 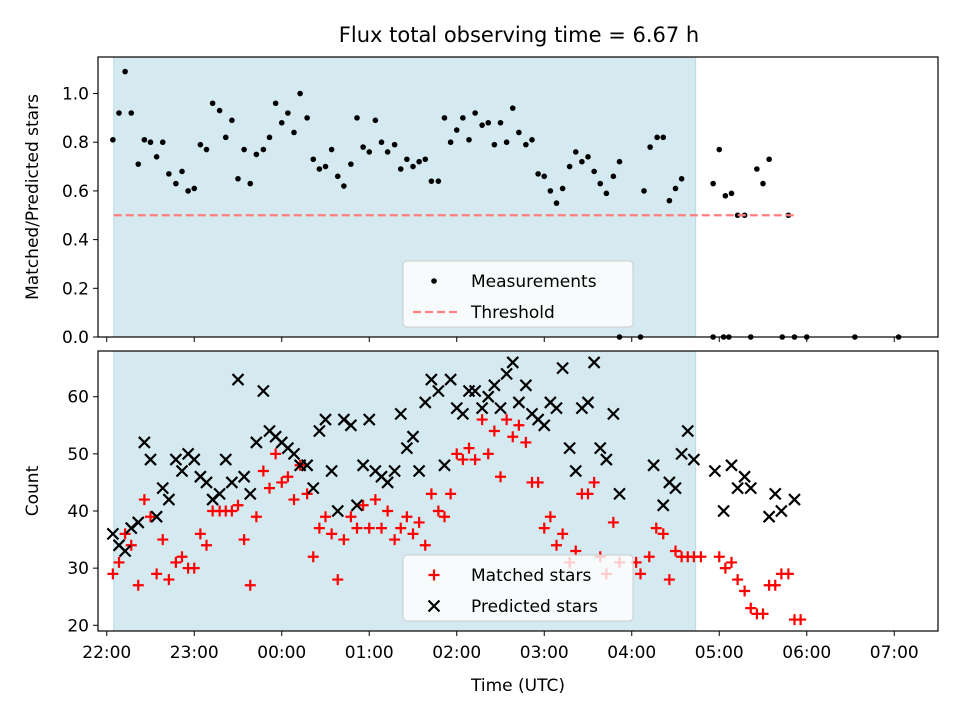 What do you see at coordinates (106, 653) in the screenshot?
I see `panel-2-xtick-label-0: 22:00` at bounding box center [106, 653].